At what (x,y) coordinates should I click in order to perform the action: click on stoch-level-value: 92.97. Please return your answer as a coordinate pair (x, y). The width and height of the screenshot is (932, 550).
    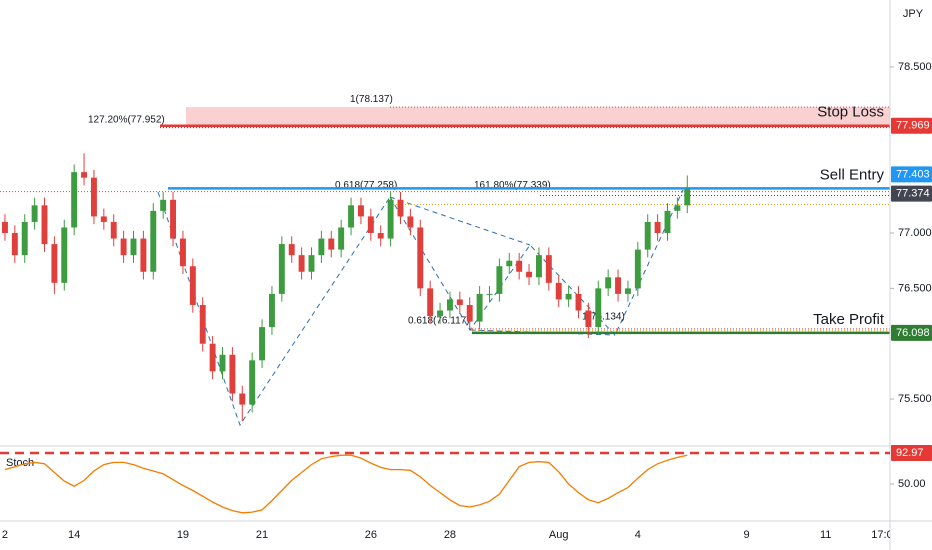
    Looking at the image, I should click on (910, 453).